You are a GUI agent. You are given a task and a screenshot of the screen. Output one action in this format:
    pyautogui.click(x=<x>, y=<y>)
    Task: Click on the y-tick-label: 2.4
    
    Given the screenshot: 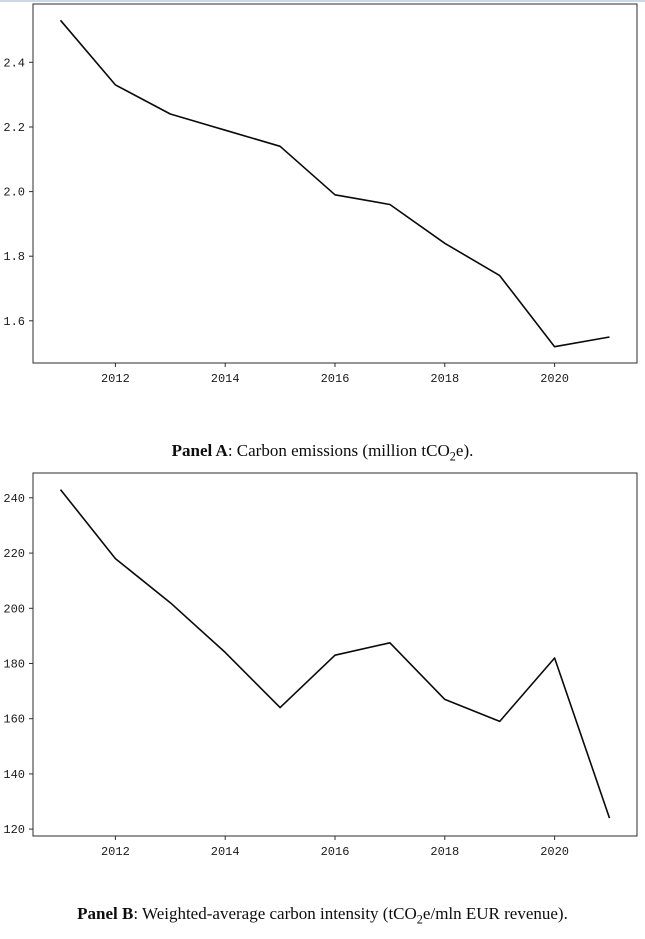 What is the action you would take?
    pyautogui.click(x=14, y=63)
    